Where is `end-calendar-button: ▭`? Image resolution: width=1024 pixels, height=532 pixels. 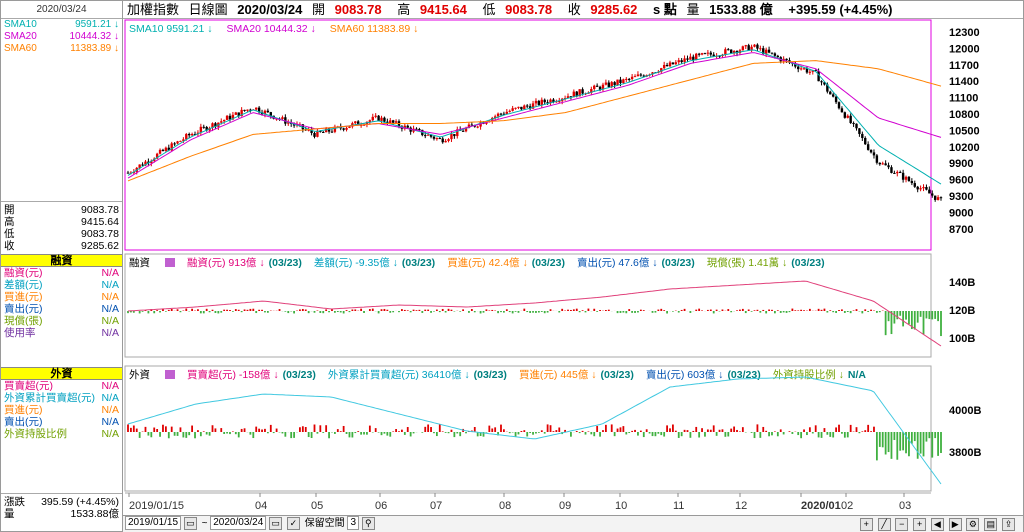
end-calendar-button: ▭ is located at coordinates (276, 523).